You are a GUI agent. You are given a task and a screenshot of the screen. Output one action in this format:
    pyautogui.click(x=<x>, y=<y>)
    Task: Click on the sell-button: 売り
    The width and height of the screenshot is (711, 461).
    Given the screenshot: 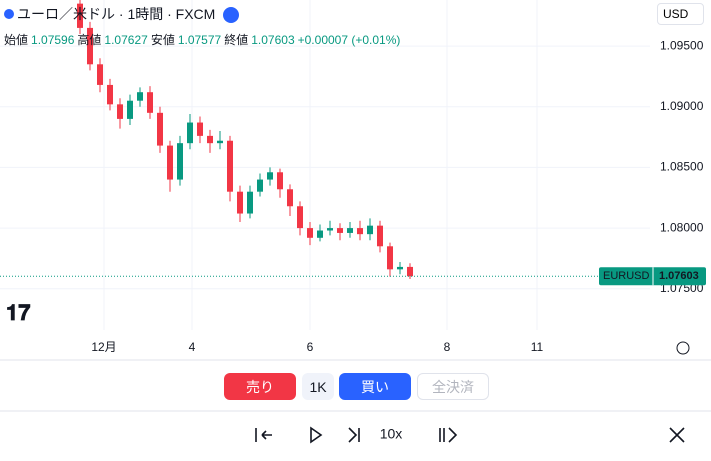 What is the action you would take?
    pyautogui.click(x=260, y=386)
    